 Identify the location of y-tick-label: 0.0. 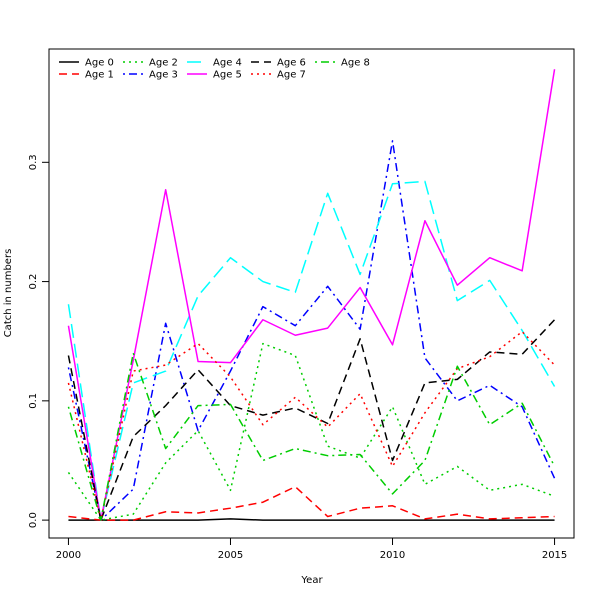
(33, 520).